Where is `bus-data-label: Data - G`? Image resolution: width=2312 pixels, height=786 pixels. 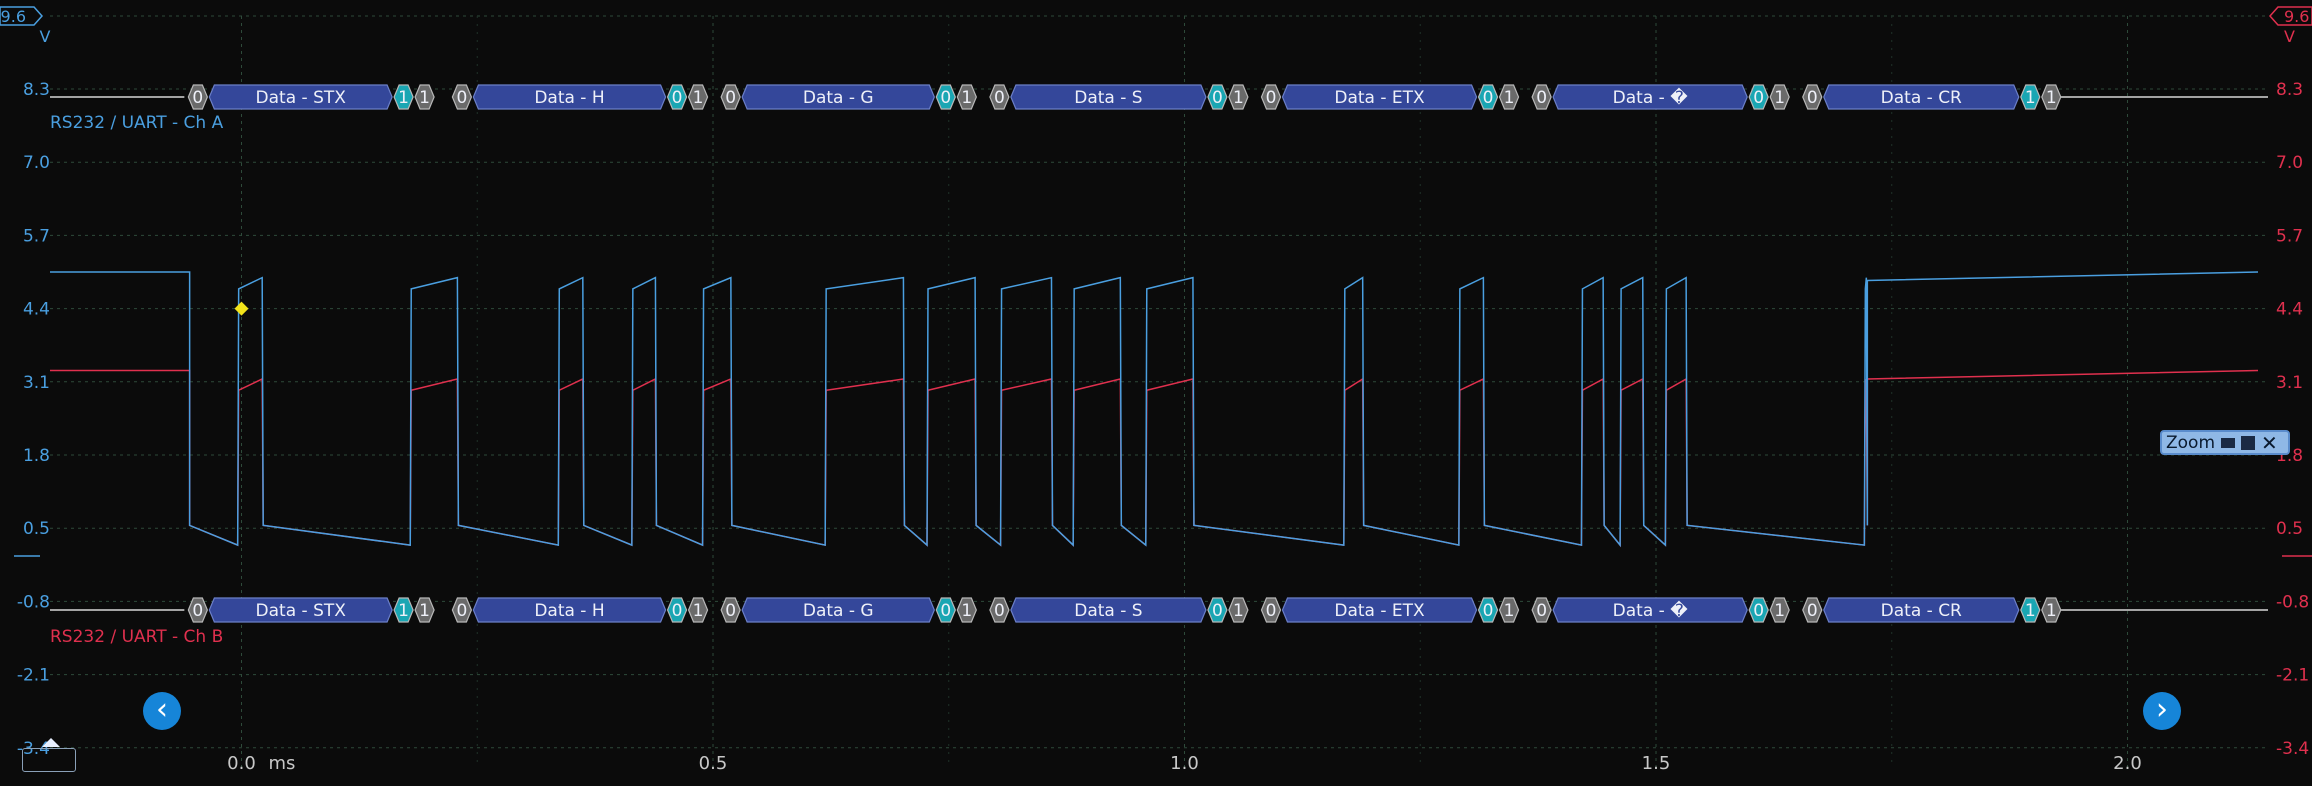
bus-data-label: Data - G is located at coordinates (838, 611).